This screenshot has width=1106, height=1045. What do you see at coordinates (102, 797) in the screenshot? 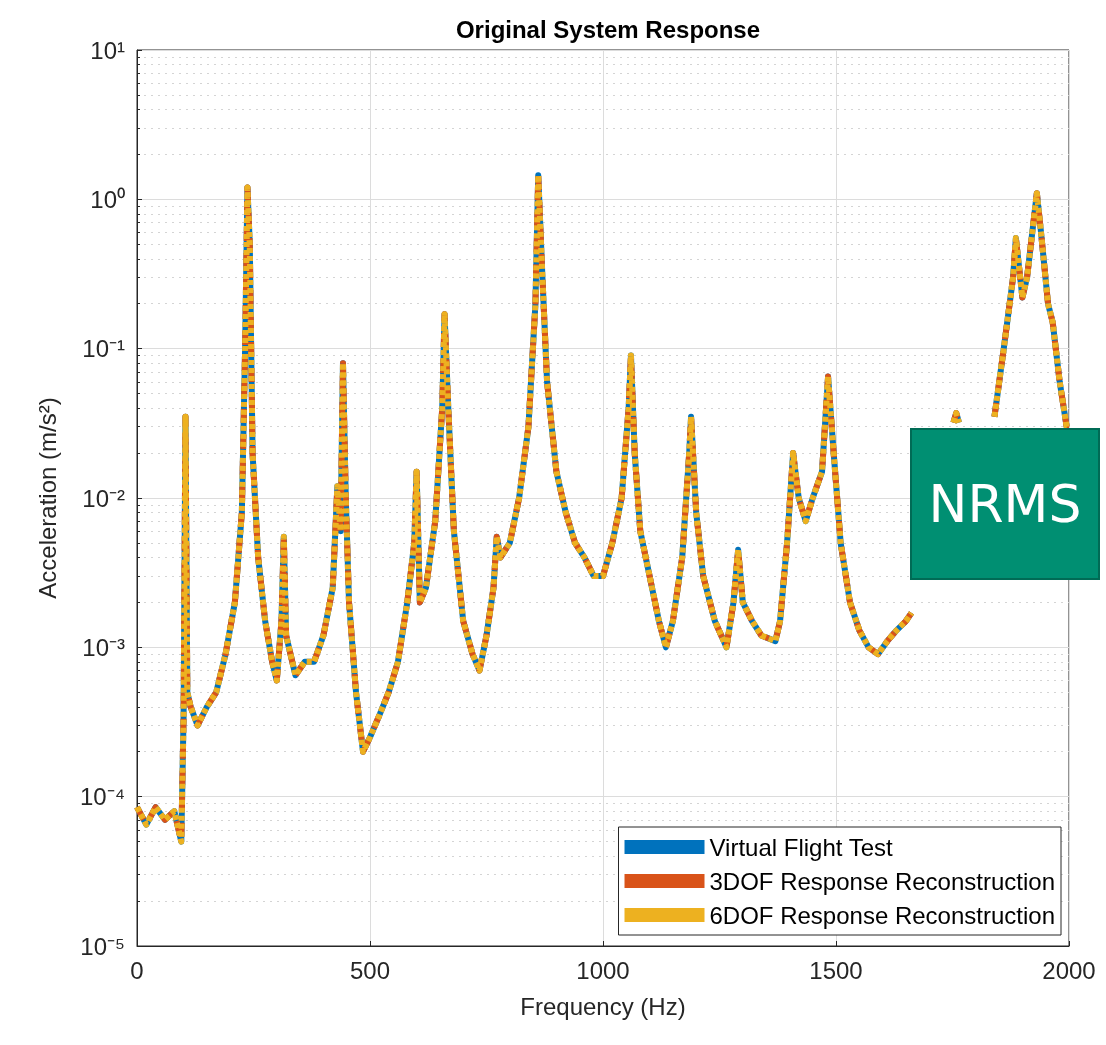
I see `y-tick-label: 10⁻⁴` at bounding box center [102, 797].